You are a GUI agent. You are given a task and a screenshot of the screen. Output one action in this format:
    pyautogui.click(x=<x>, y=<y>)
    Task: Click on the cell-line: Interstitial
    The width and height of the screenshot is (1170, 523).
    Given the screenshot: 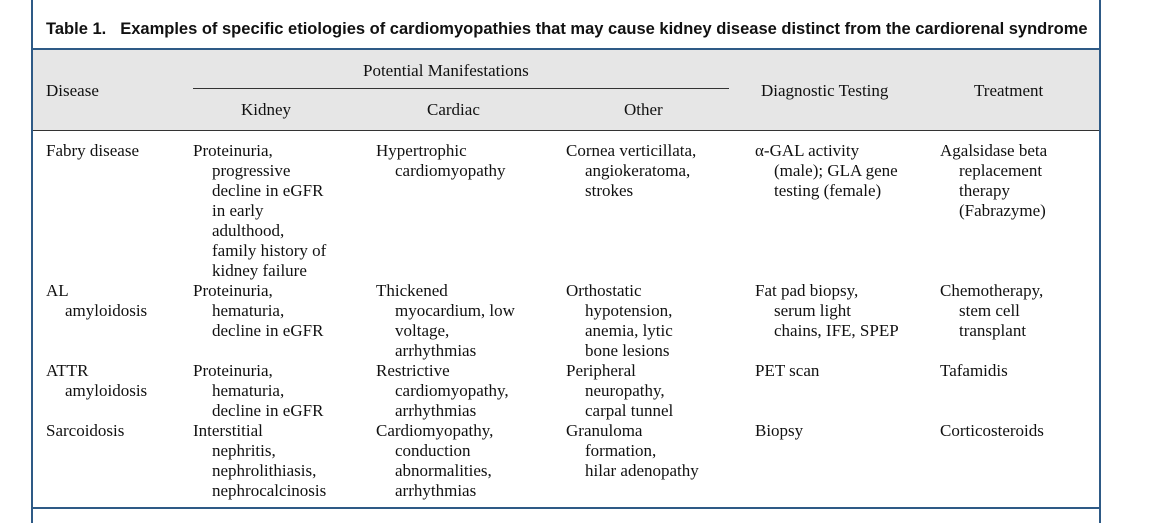 What is the action you would take?
    pyautogui.click(x=228, y=430)
    